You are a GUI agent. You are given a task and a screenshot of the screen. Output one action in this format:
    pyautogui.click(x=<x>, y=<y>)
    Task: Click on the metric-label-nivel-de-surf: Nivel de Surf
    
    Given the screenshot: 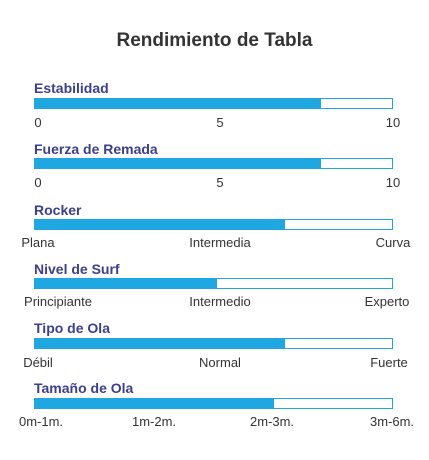 What is the action you would take?
    pyautogui.click(x=77, y=269)
    